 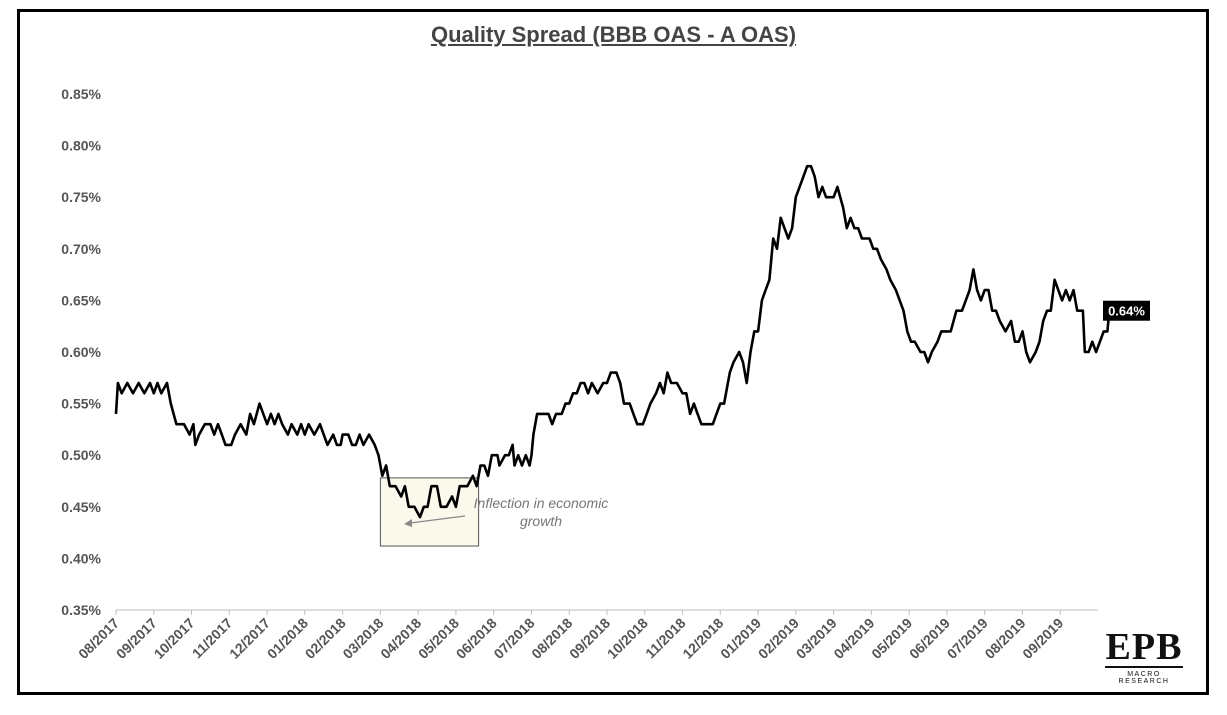 I want to click on logo-main-text: EPB, so click(x=1144, y=647).